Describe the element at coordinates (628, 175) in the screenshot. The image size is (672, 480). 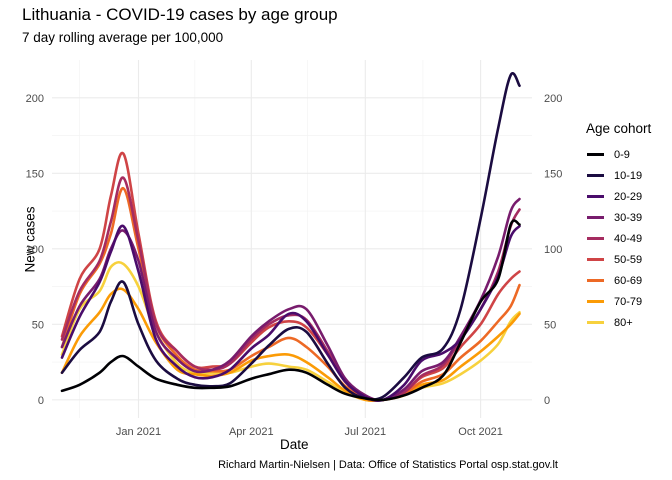
I see `legend-label: 10-19` at that location.